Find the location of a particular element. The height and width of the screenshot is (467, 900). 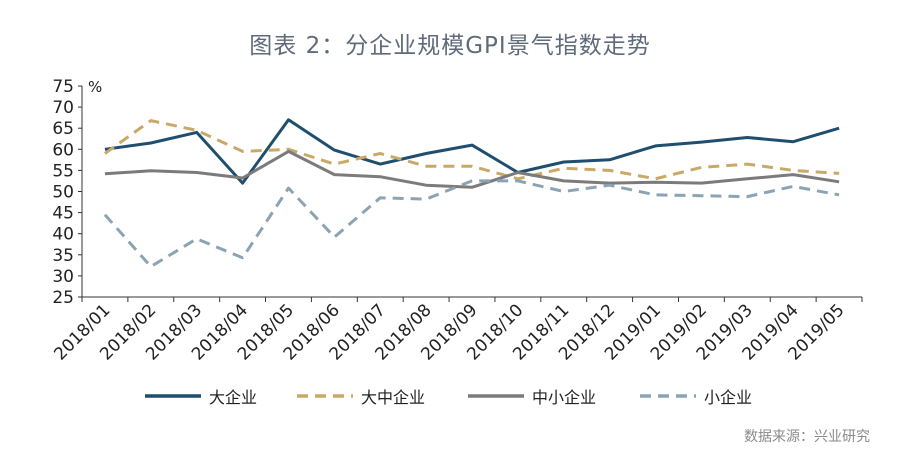

y-tick-label: 75 is located at coordinates (63, 87).